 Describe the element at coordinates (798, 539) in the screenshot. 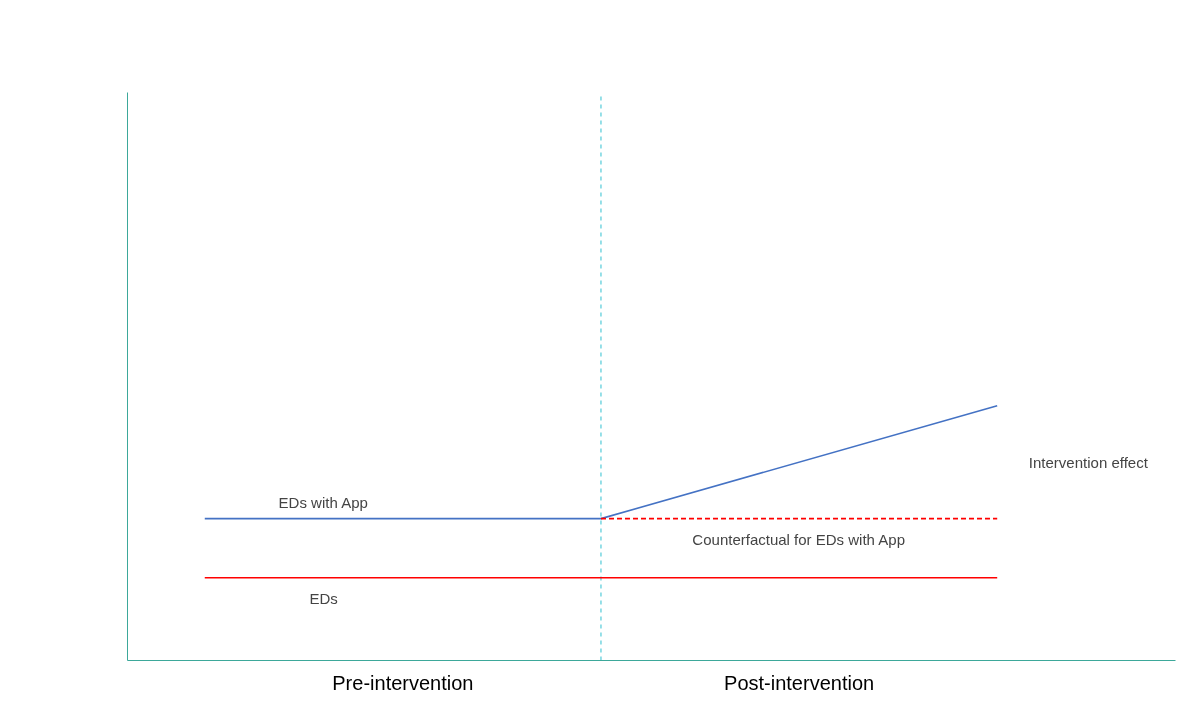

I see `series-label: Counterfactual for EDs with App` at that location.